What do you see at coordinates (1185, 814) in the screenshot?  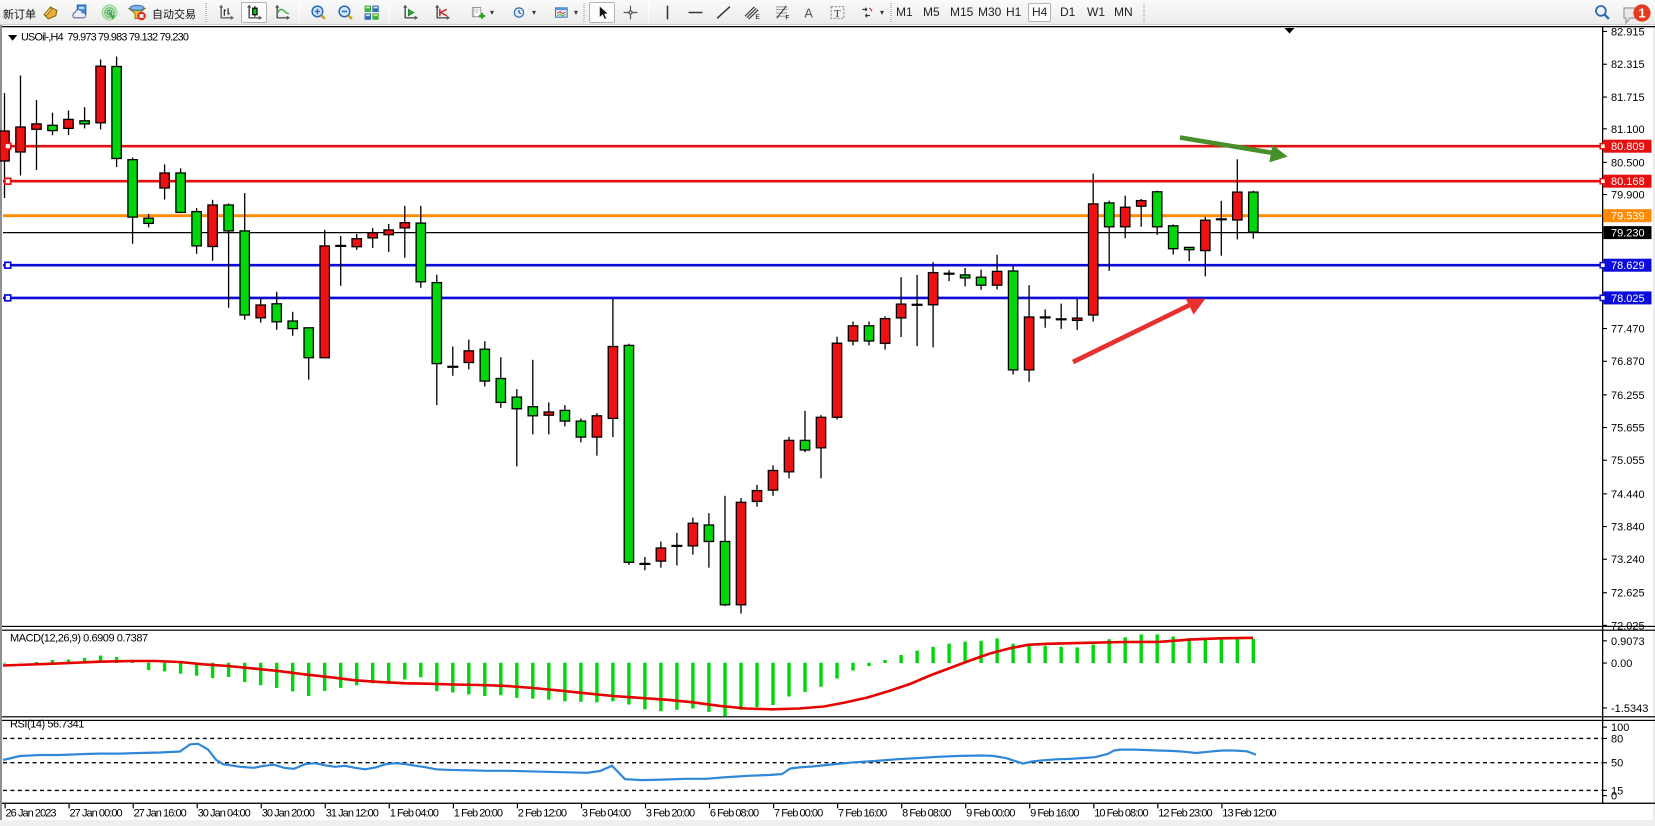 I see `svg-text: 12 Feb 23:00` at bounding box center [1185, 814].